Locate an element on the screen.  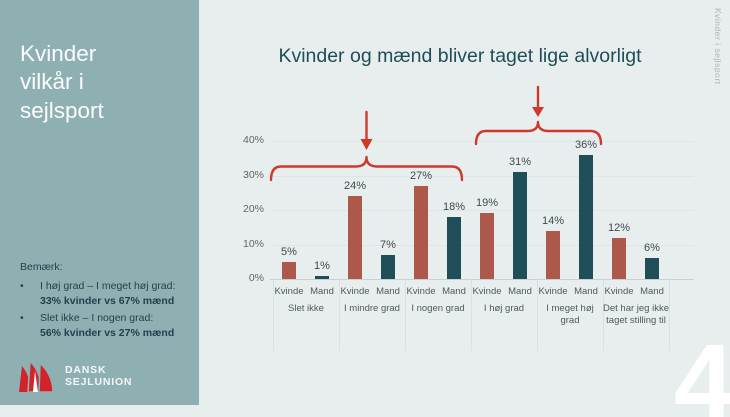
y-tick-label: 30% is located at coordinates (253, 174).